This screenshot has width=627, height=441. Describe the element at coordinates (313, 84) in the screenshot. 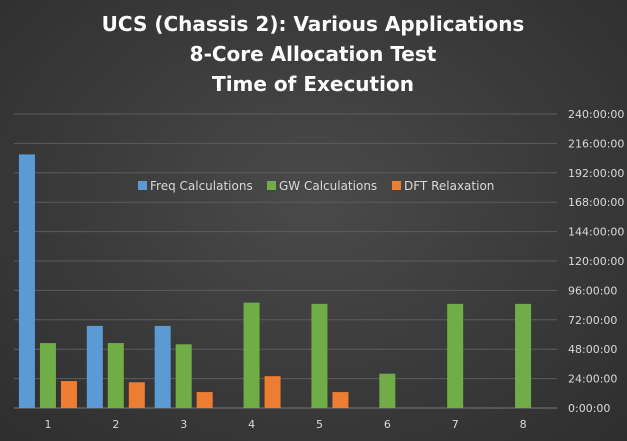

I see `title-line-3: Time of Execution` at that location.